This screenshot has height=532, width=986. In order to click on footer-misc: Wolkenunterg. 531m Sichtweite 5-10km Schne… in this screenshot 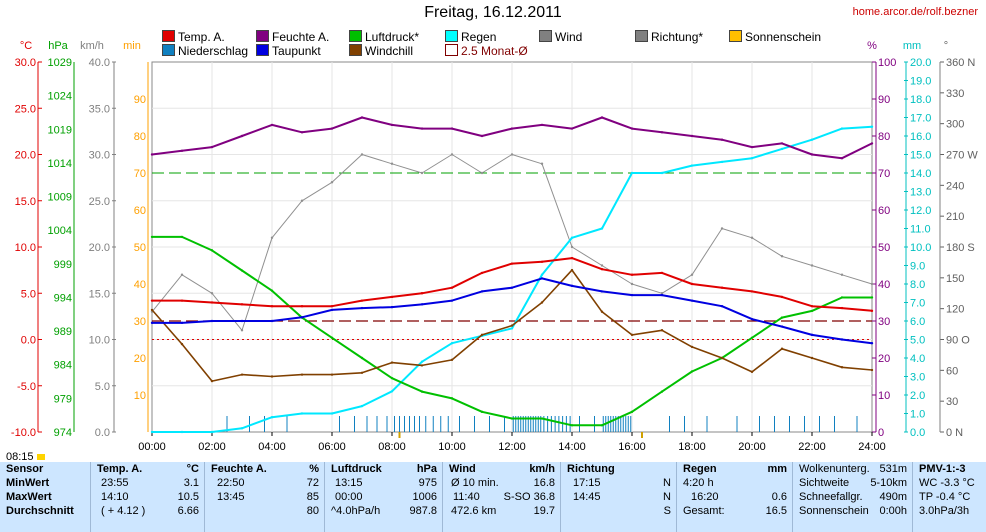, I will do `click(852, 497)`.